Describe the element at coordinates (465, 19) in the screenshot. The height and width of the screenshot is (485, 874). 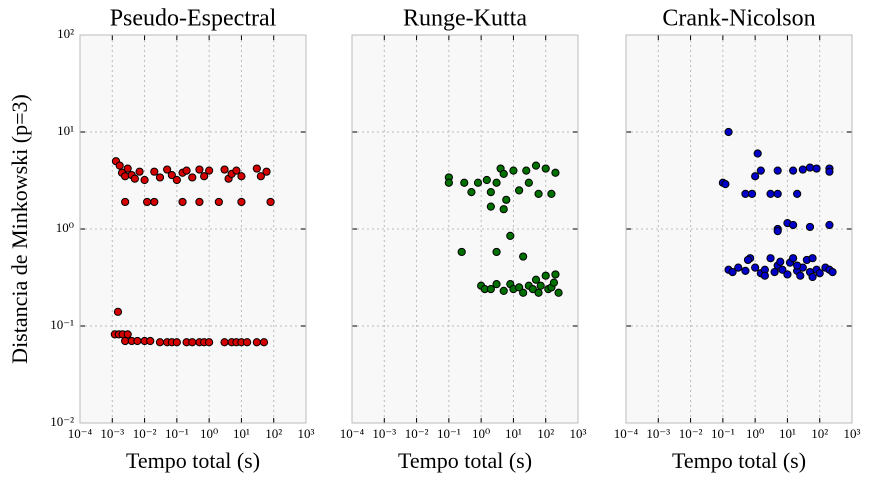
I see `subplot-title: Runge-Kutta` at that location.